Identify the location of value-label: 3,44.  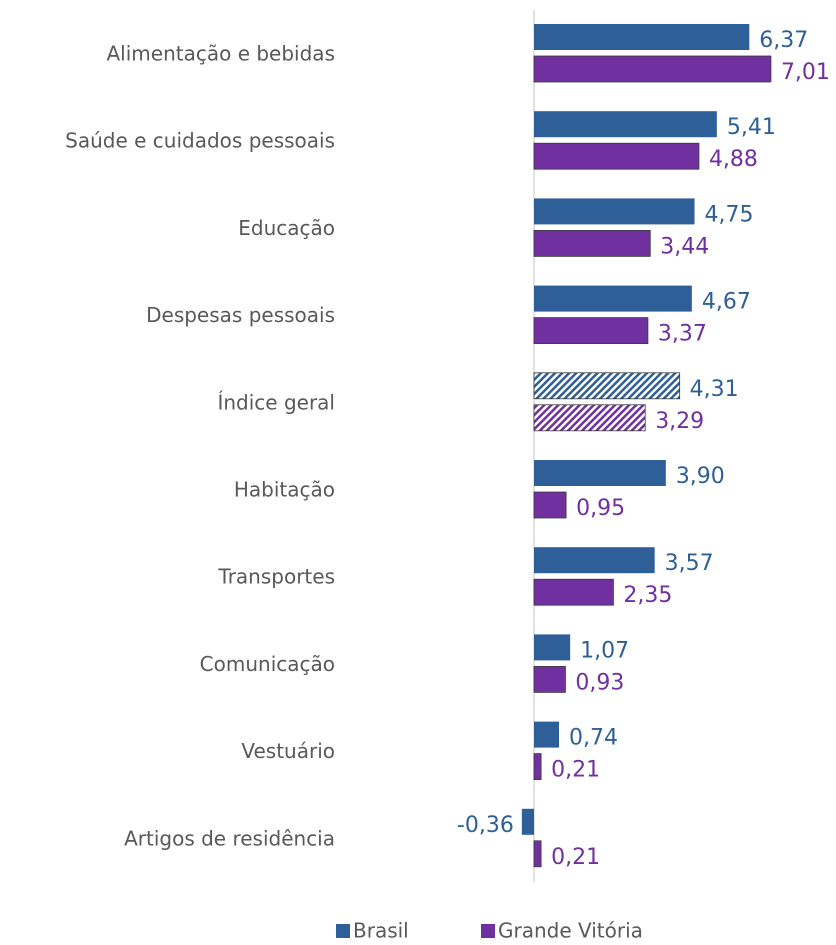
(684, 246).